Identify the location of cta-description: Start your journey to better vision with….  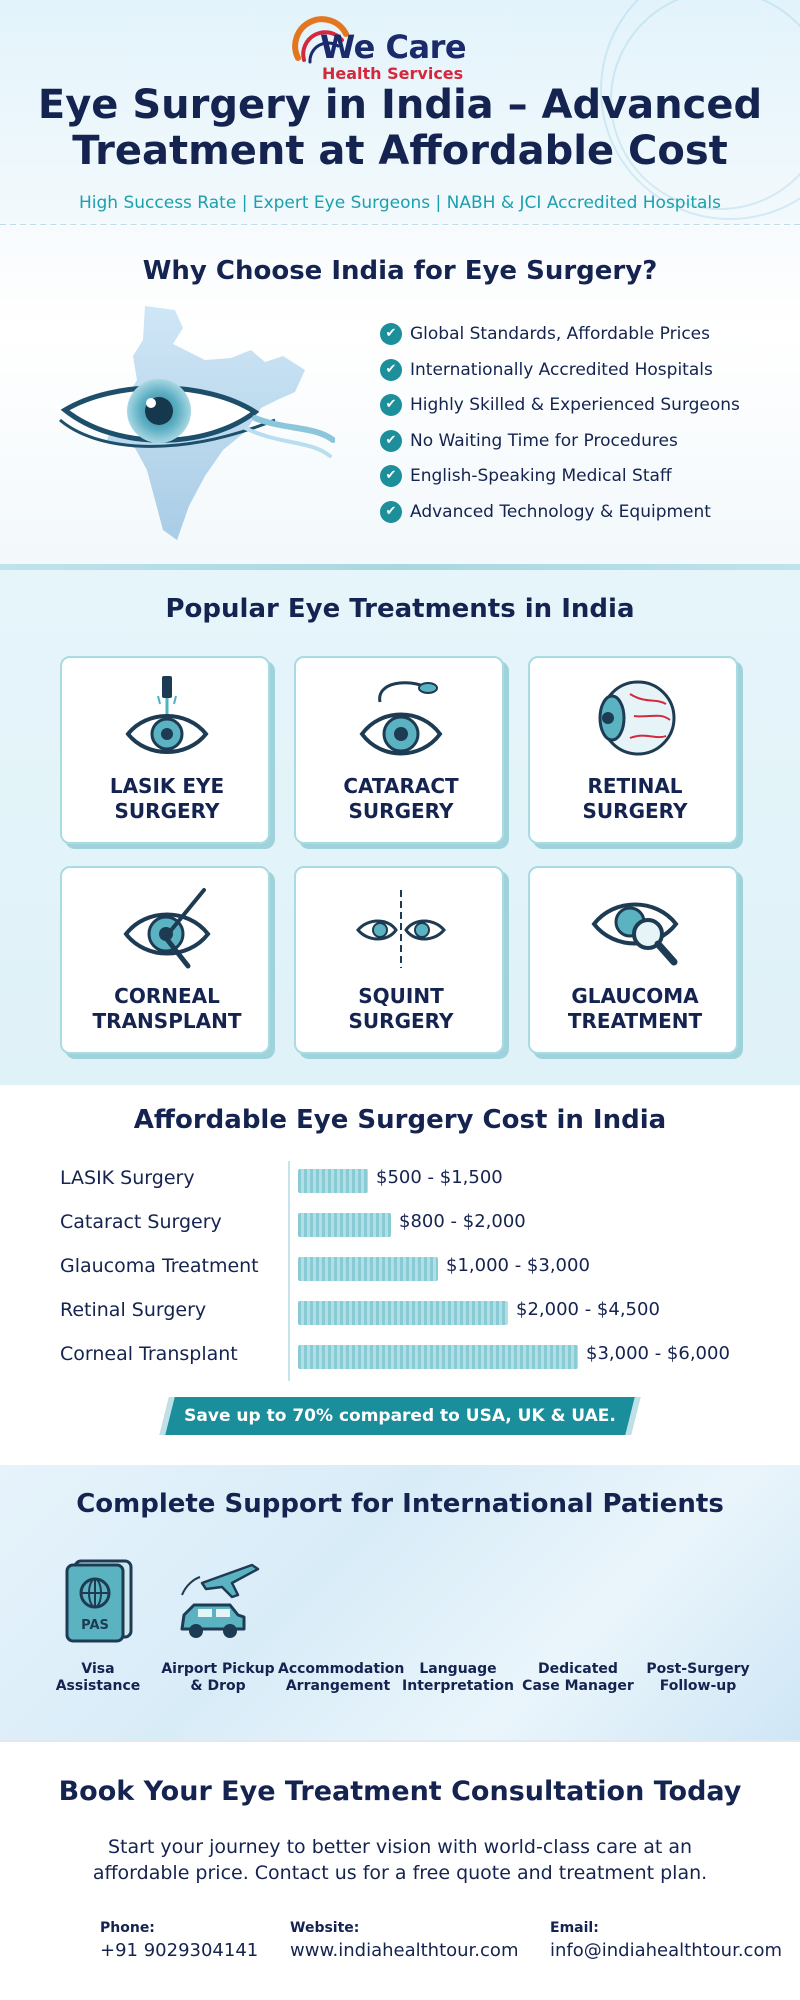
(400, 1860).